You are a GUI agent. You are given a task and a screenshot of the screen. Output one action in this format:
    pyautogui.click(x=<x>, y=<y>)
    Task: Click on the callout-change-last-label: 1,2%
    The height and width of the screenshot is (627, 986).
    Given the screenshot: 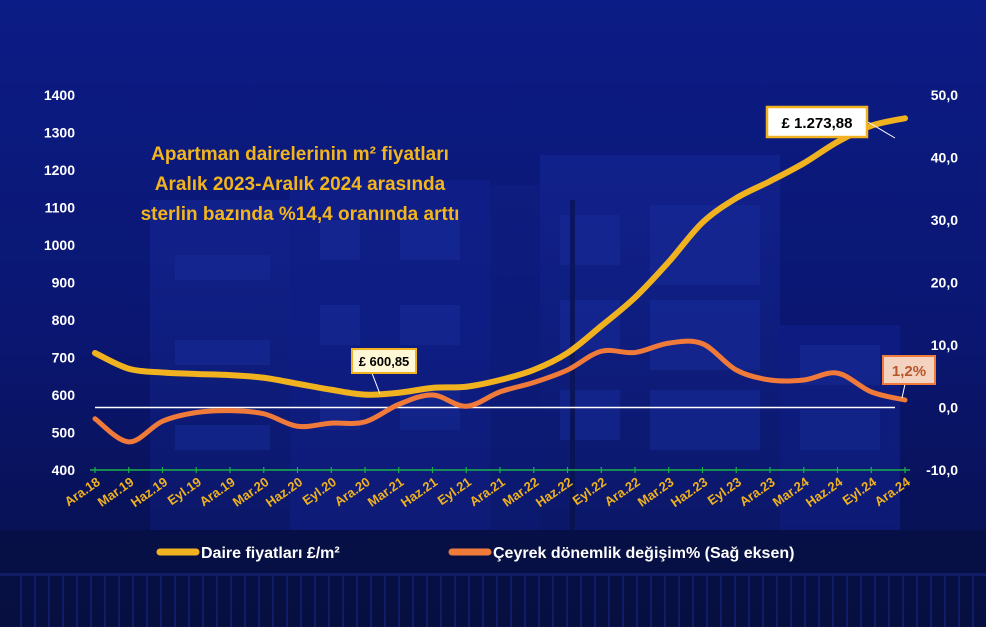 What is the action you would take?
    pyautogui.click(x=909, y=371)
    